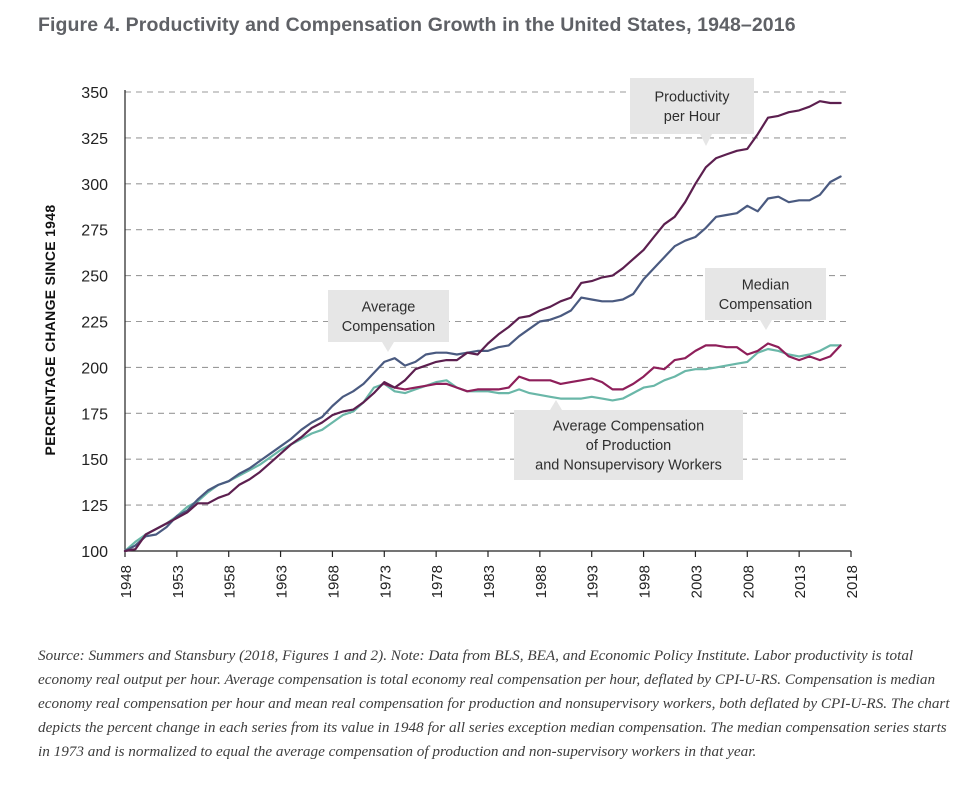  What do you see at coordinates (693, 97) in the screenshot?
I see `callout-label: Productivity` at bounding box center [693, 97].